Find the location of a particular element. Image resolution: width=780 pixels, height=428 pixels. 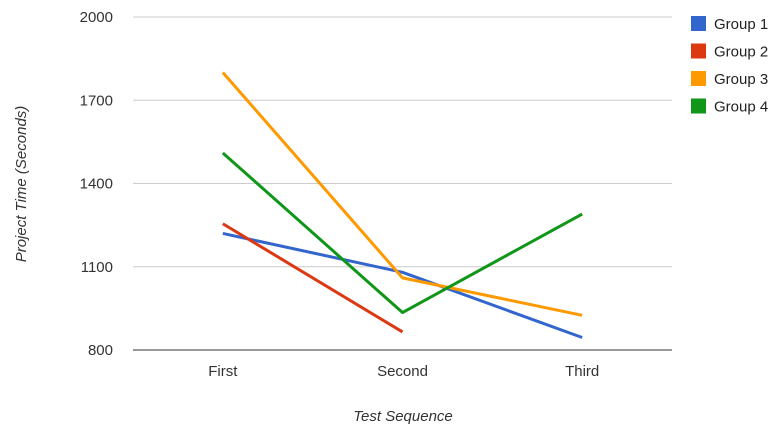

x-axis-title: Test Sequence is located at coordinates (403, 416).